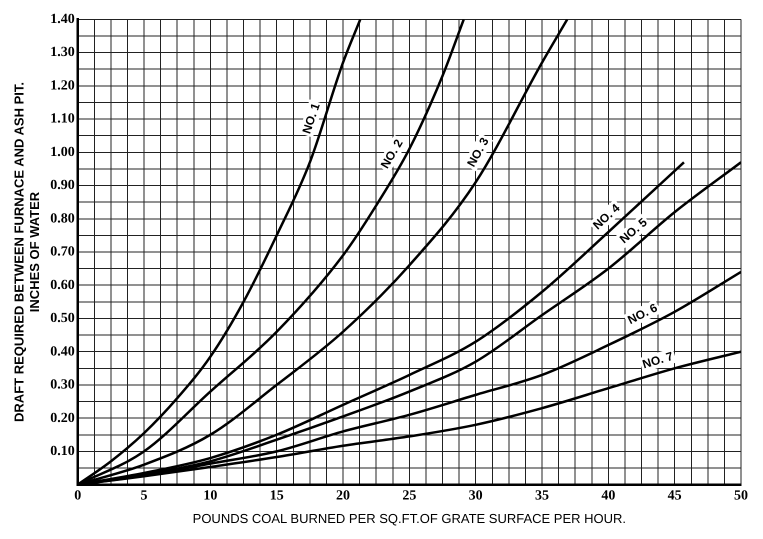 This screenshot has height=539, width=763. I want to click on text: NO. 1, so click(311, 118).